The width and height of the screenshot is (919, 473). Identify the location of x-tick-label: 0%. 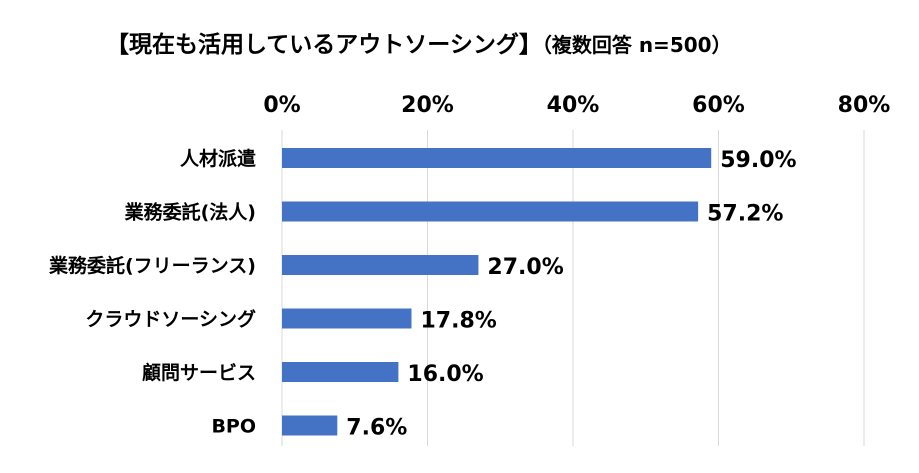
(281, 105).